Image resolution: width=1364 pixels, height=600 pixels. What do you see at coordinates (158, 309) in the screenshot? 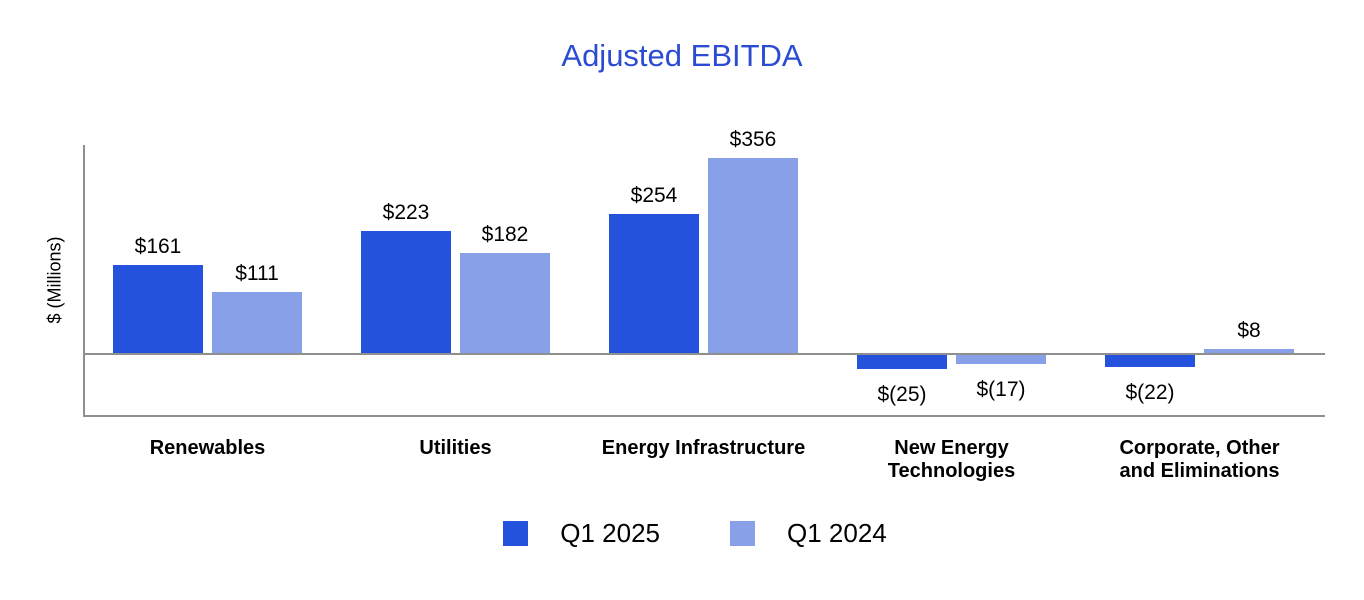
I see `bar-q1-2025-renewables` at bounding box center [158, 309].